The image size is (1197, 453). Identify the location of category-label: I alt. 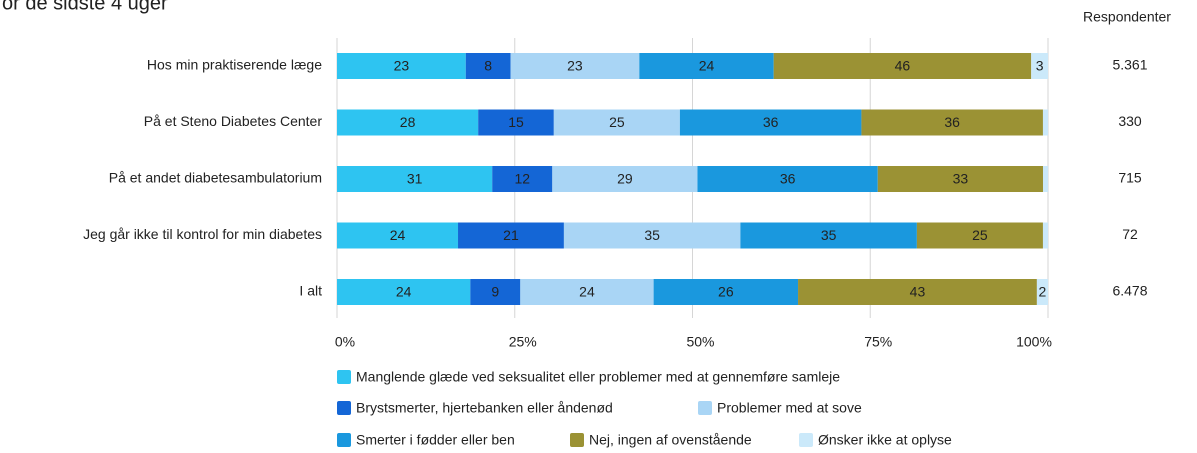
(310, 291).